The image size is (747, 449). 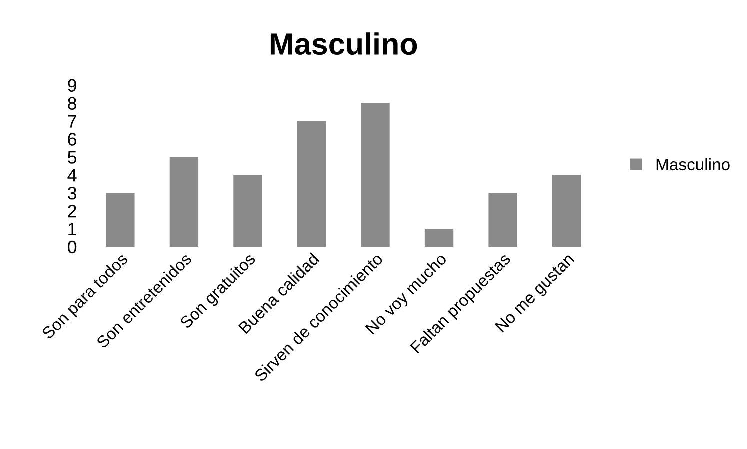 What do you see at coordinates (72, 193) in the screenshot?
I see `y-tick-label: 3` at bounding box center [72, 193].